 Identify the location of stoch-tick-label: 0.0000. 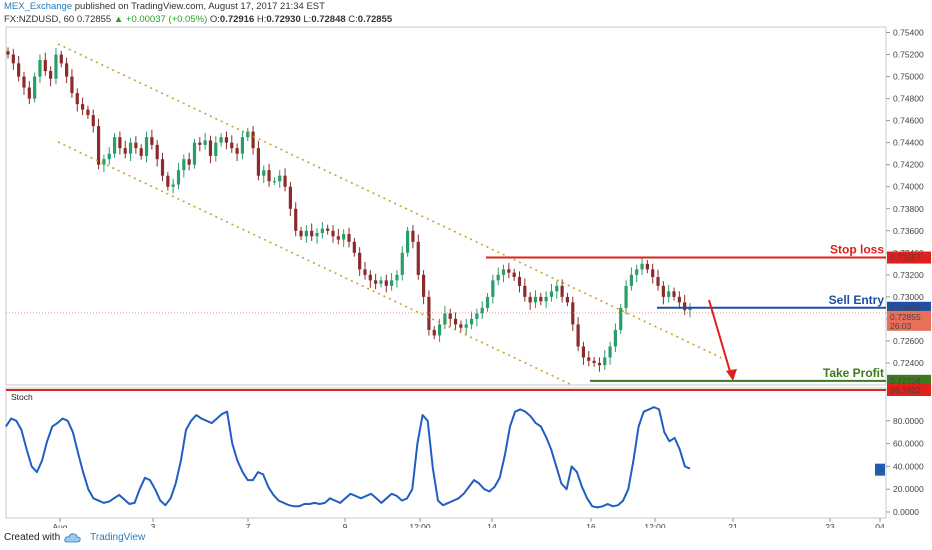
(906, 512).